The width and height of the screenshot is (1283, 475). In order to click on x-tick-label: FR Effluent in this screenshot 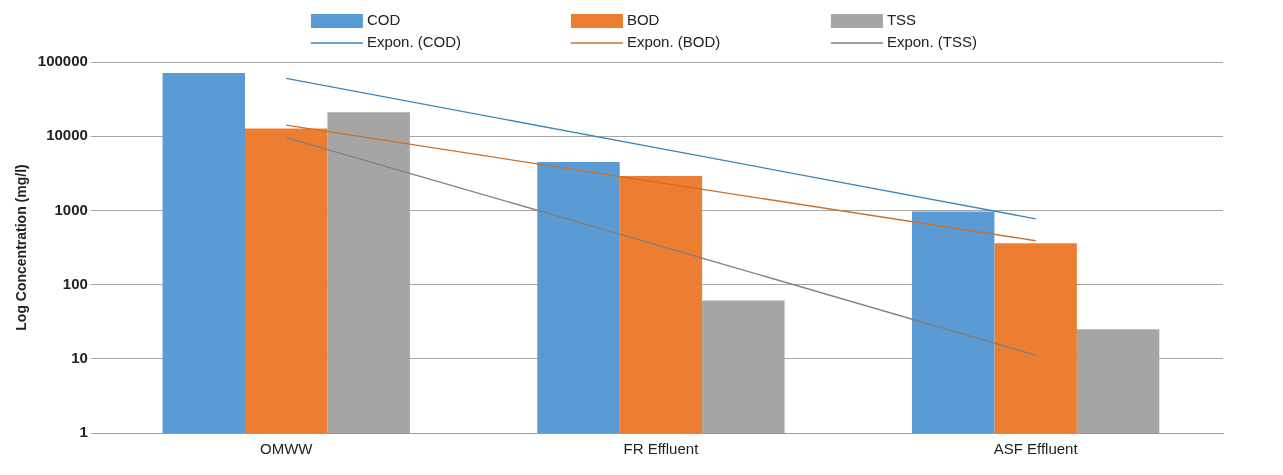, I will do `click(661, 449)`.